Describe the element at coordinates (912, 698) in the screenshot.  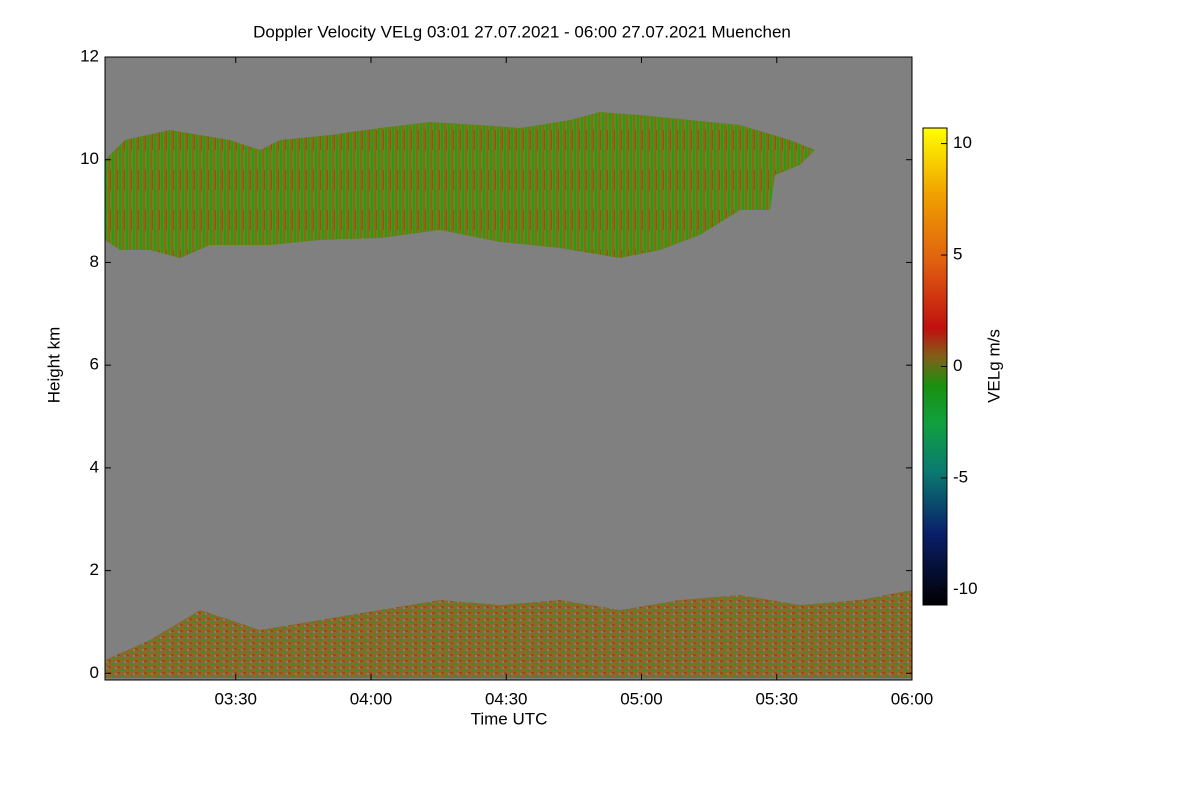
I see `x-tick-label: 06:00` at that location.